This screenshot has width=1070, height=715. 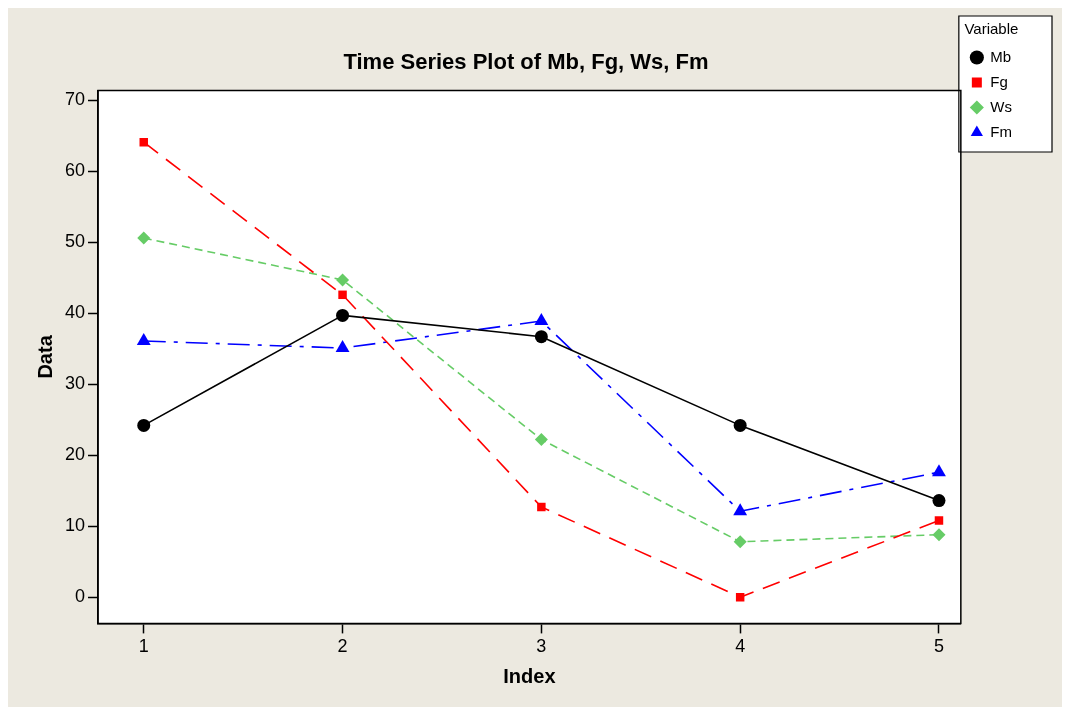 I want to click on x-tick-label: 1, so click(x=143, y=646).